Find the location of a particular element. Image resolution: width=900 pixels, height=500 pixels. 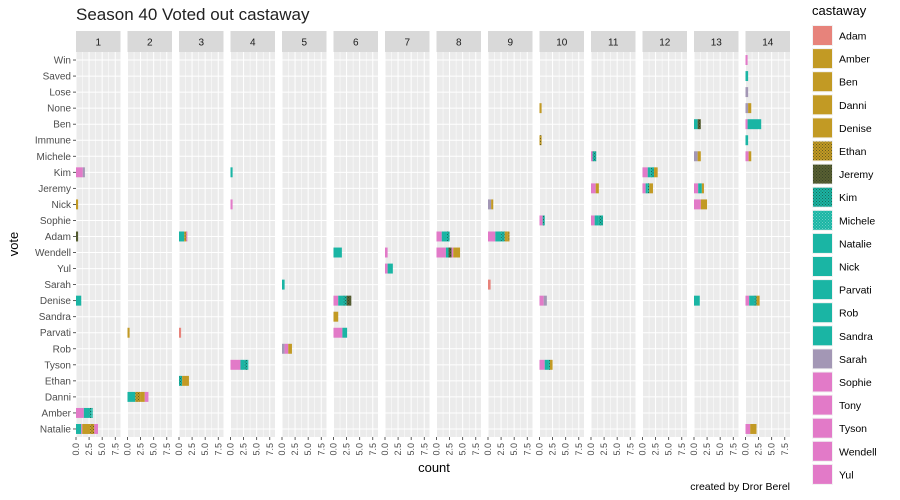

legend-item-tyson: Tyson is located at coordinates (839, 428).